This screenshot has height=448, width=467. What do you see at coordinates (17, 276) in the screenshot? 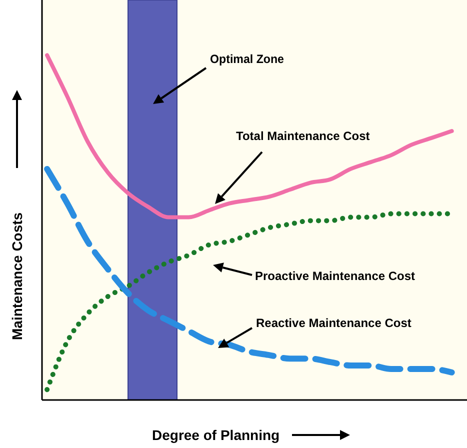
I see `y-axis-title: Maintenance Costs` at bounding box center [17, 276].